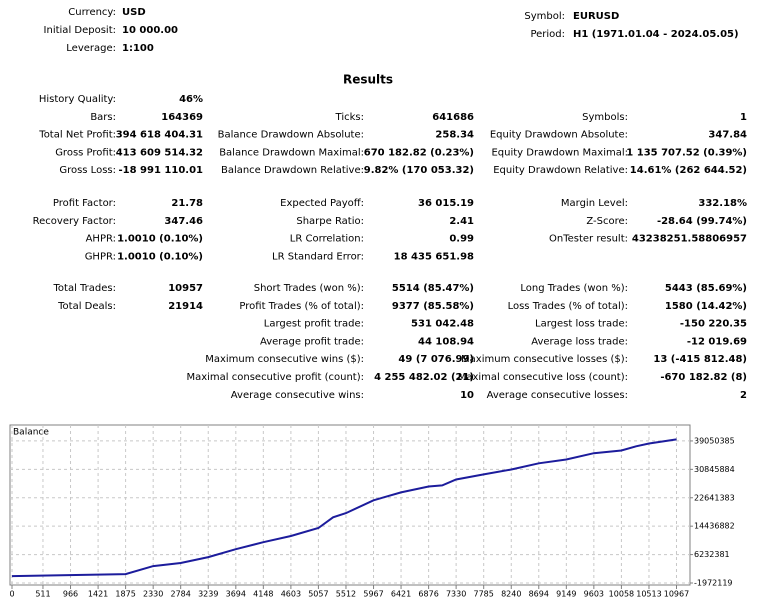 The width and height of the screenshot is (759, 600). I want to click on stat-label: LR Standard Error:, so click(318, 256).